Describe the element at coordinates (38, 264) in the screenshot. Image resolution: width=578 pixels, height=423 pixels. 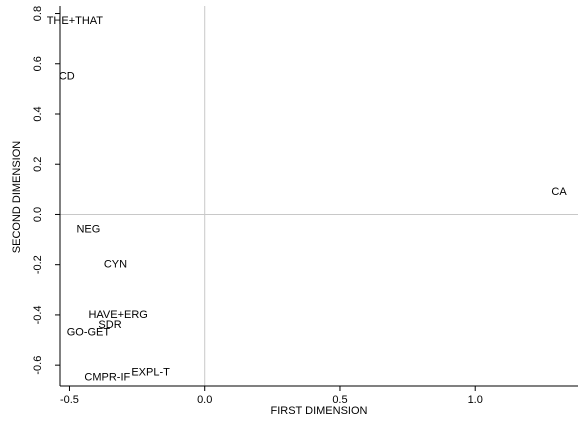
I see `y-tick-label: -0.2` at that location.